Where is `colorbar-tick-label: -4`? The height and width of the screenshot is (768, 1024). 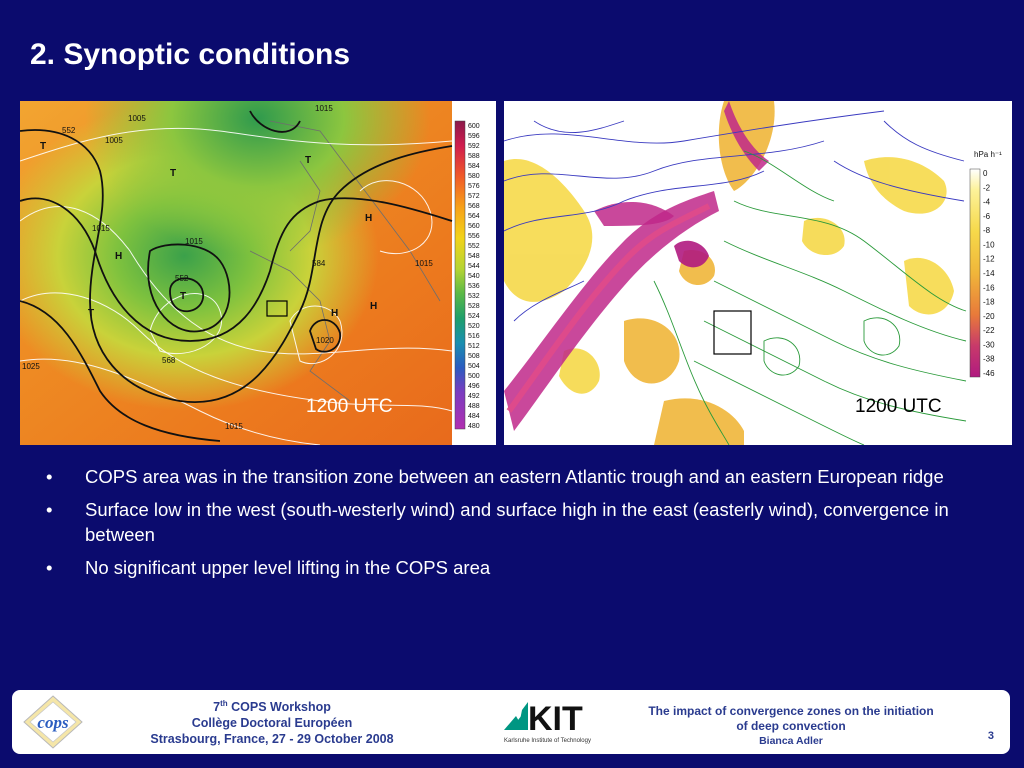 colorbar-tick-label: -4 is located at coordinates (987, 202).